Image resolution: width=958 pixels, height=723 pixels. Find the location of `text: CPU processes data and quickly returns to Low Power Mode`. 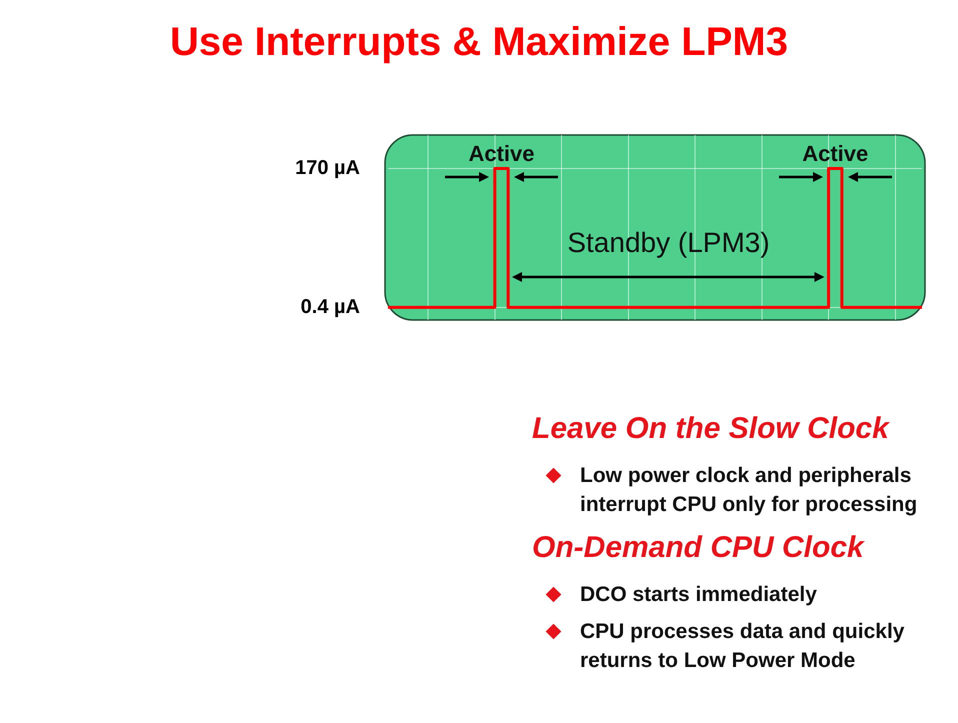

text: CPU processes data and quickly returns to Low Power Mode is located at coordinates (743, 646).